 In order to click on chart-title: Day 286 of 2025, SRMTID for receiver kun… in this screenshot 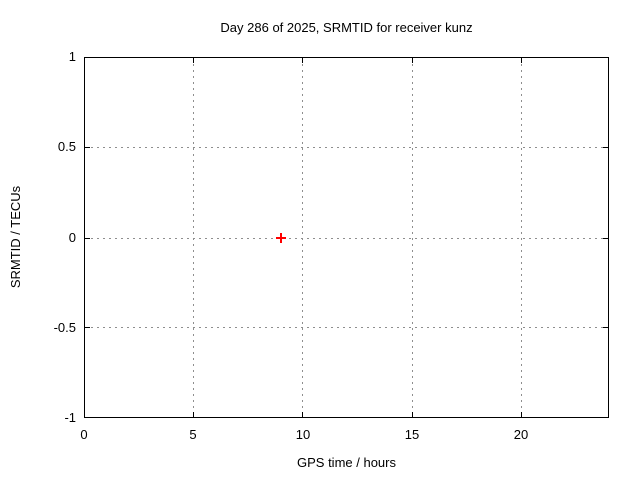, I will do `click(346, 27)`.